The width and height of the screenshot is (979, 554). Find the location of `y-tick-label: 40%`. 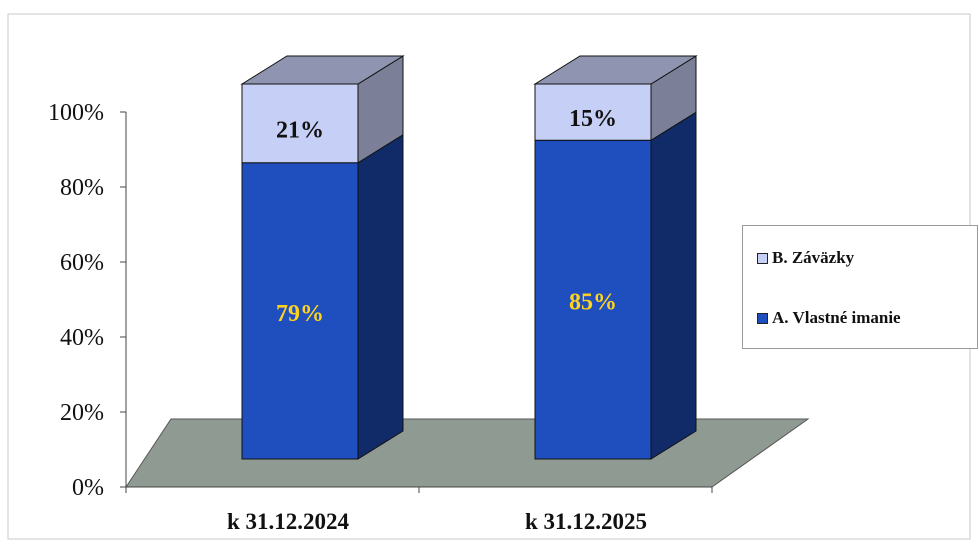

y-tick-label: 40% is located at coordinates (82, 338).